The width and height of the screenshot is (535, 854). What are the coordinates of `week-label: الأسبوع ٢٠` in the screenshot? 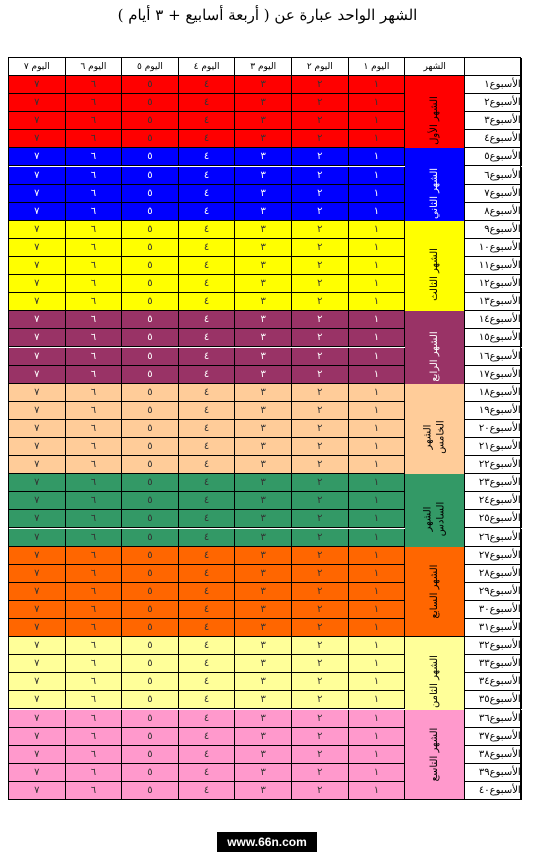 It's located at (493, 428).